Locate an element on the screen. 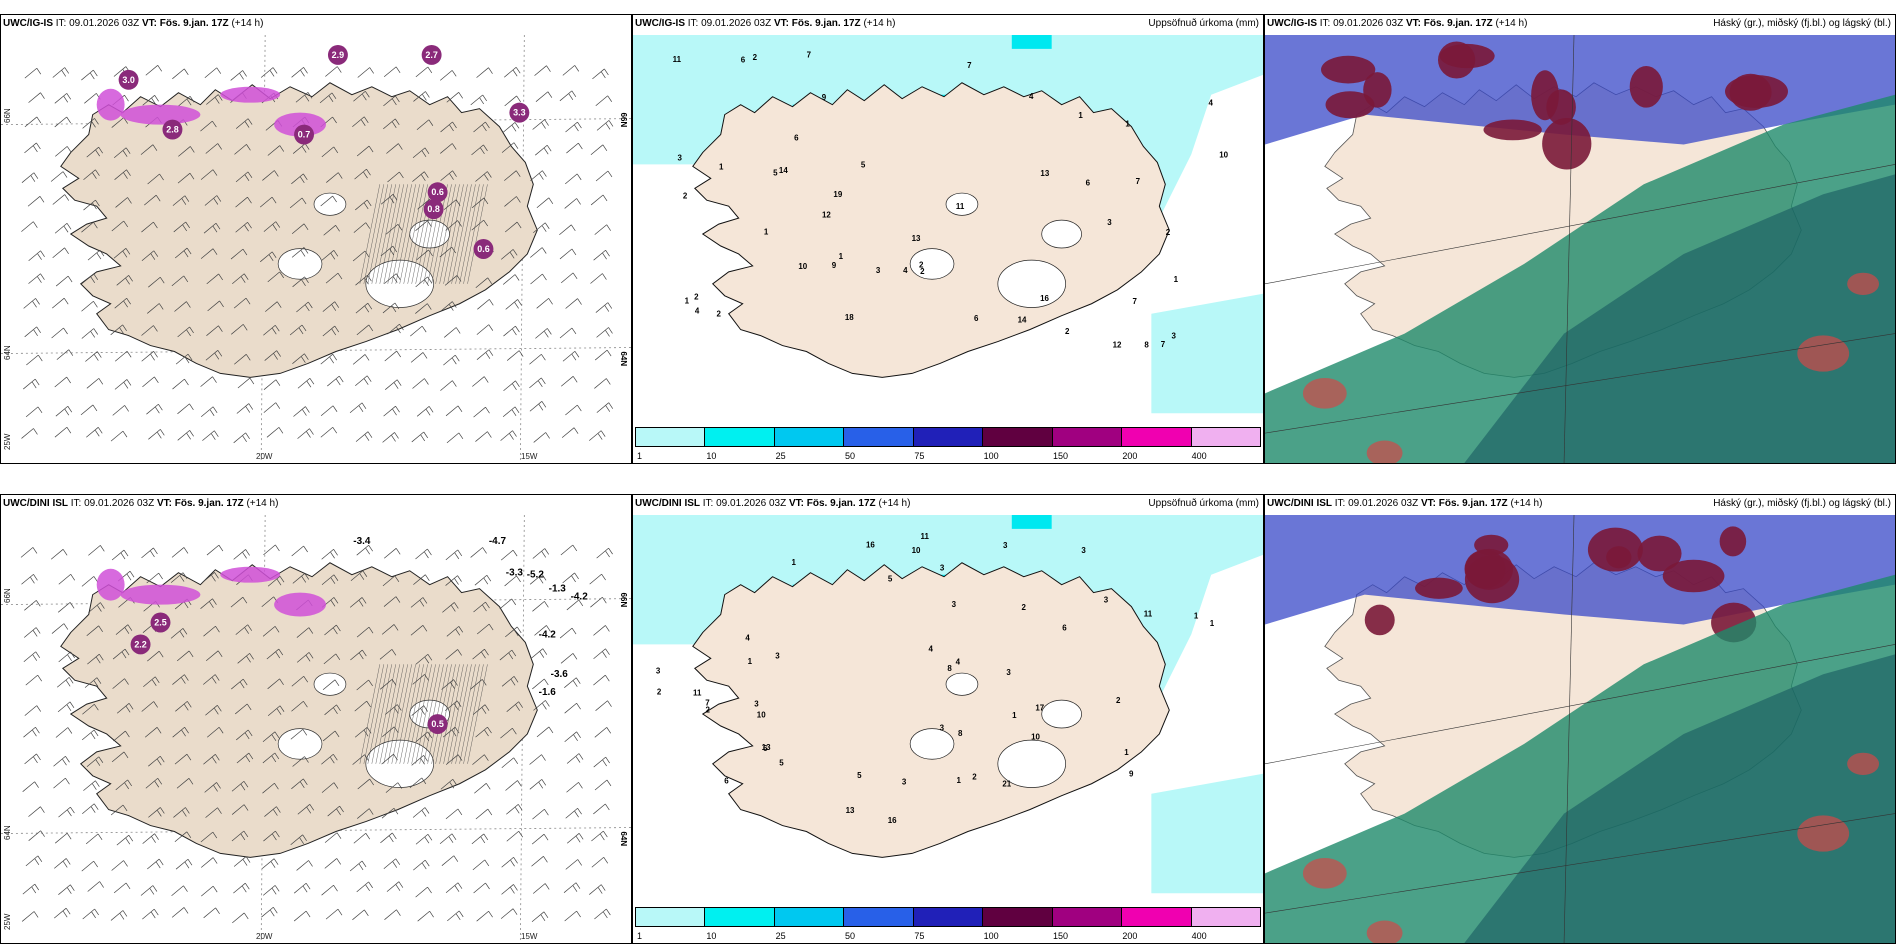 The height and width of the screenshot is (950, 1900). precip-field-light is located at coordinates (1207, 833).